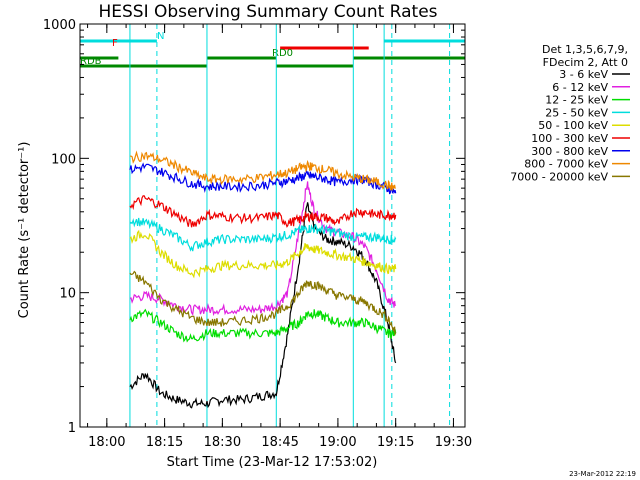  Describe the element at coordinates (272, 462) in the screenshot. I see `x-axis-label: Start Time (23-Mar-12 17:53:02)` at that location.